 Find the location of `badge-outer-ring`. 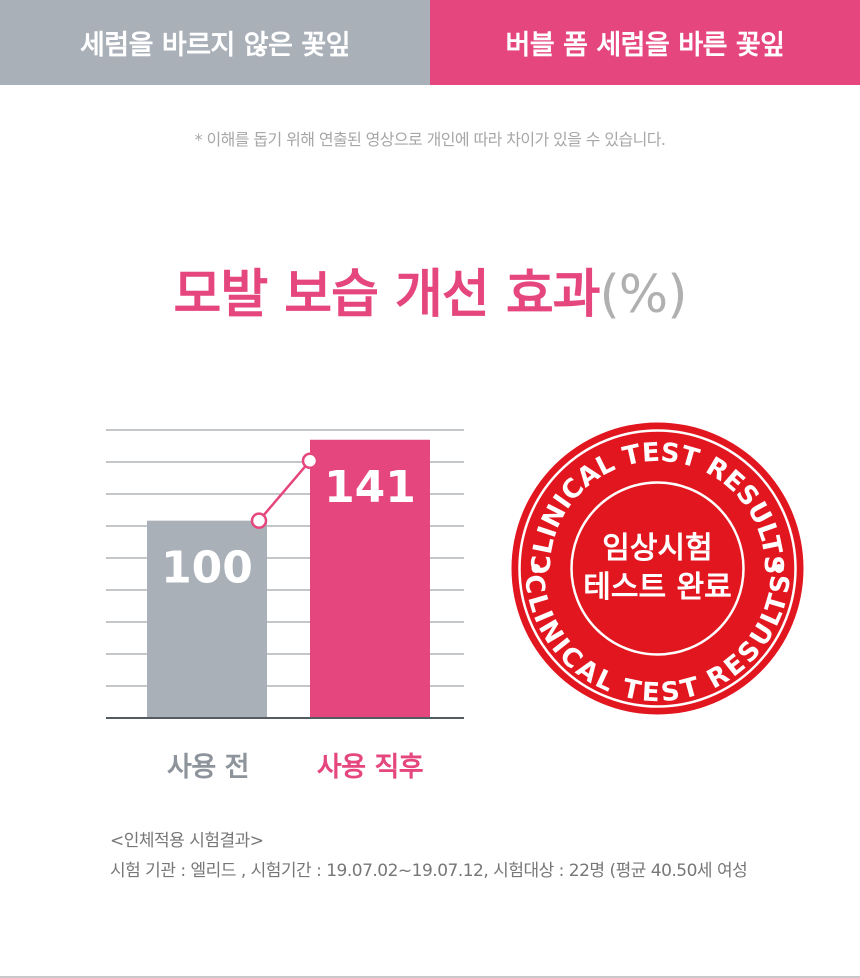

badge-outer-ring is located at coordinates (657, 568).